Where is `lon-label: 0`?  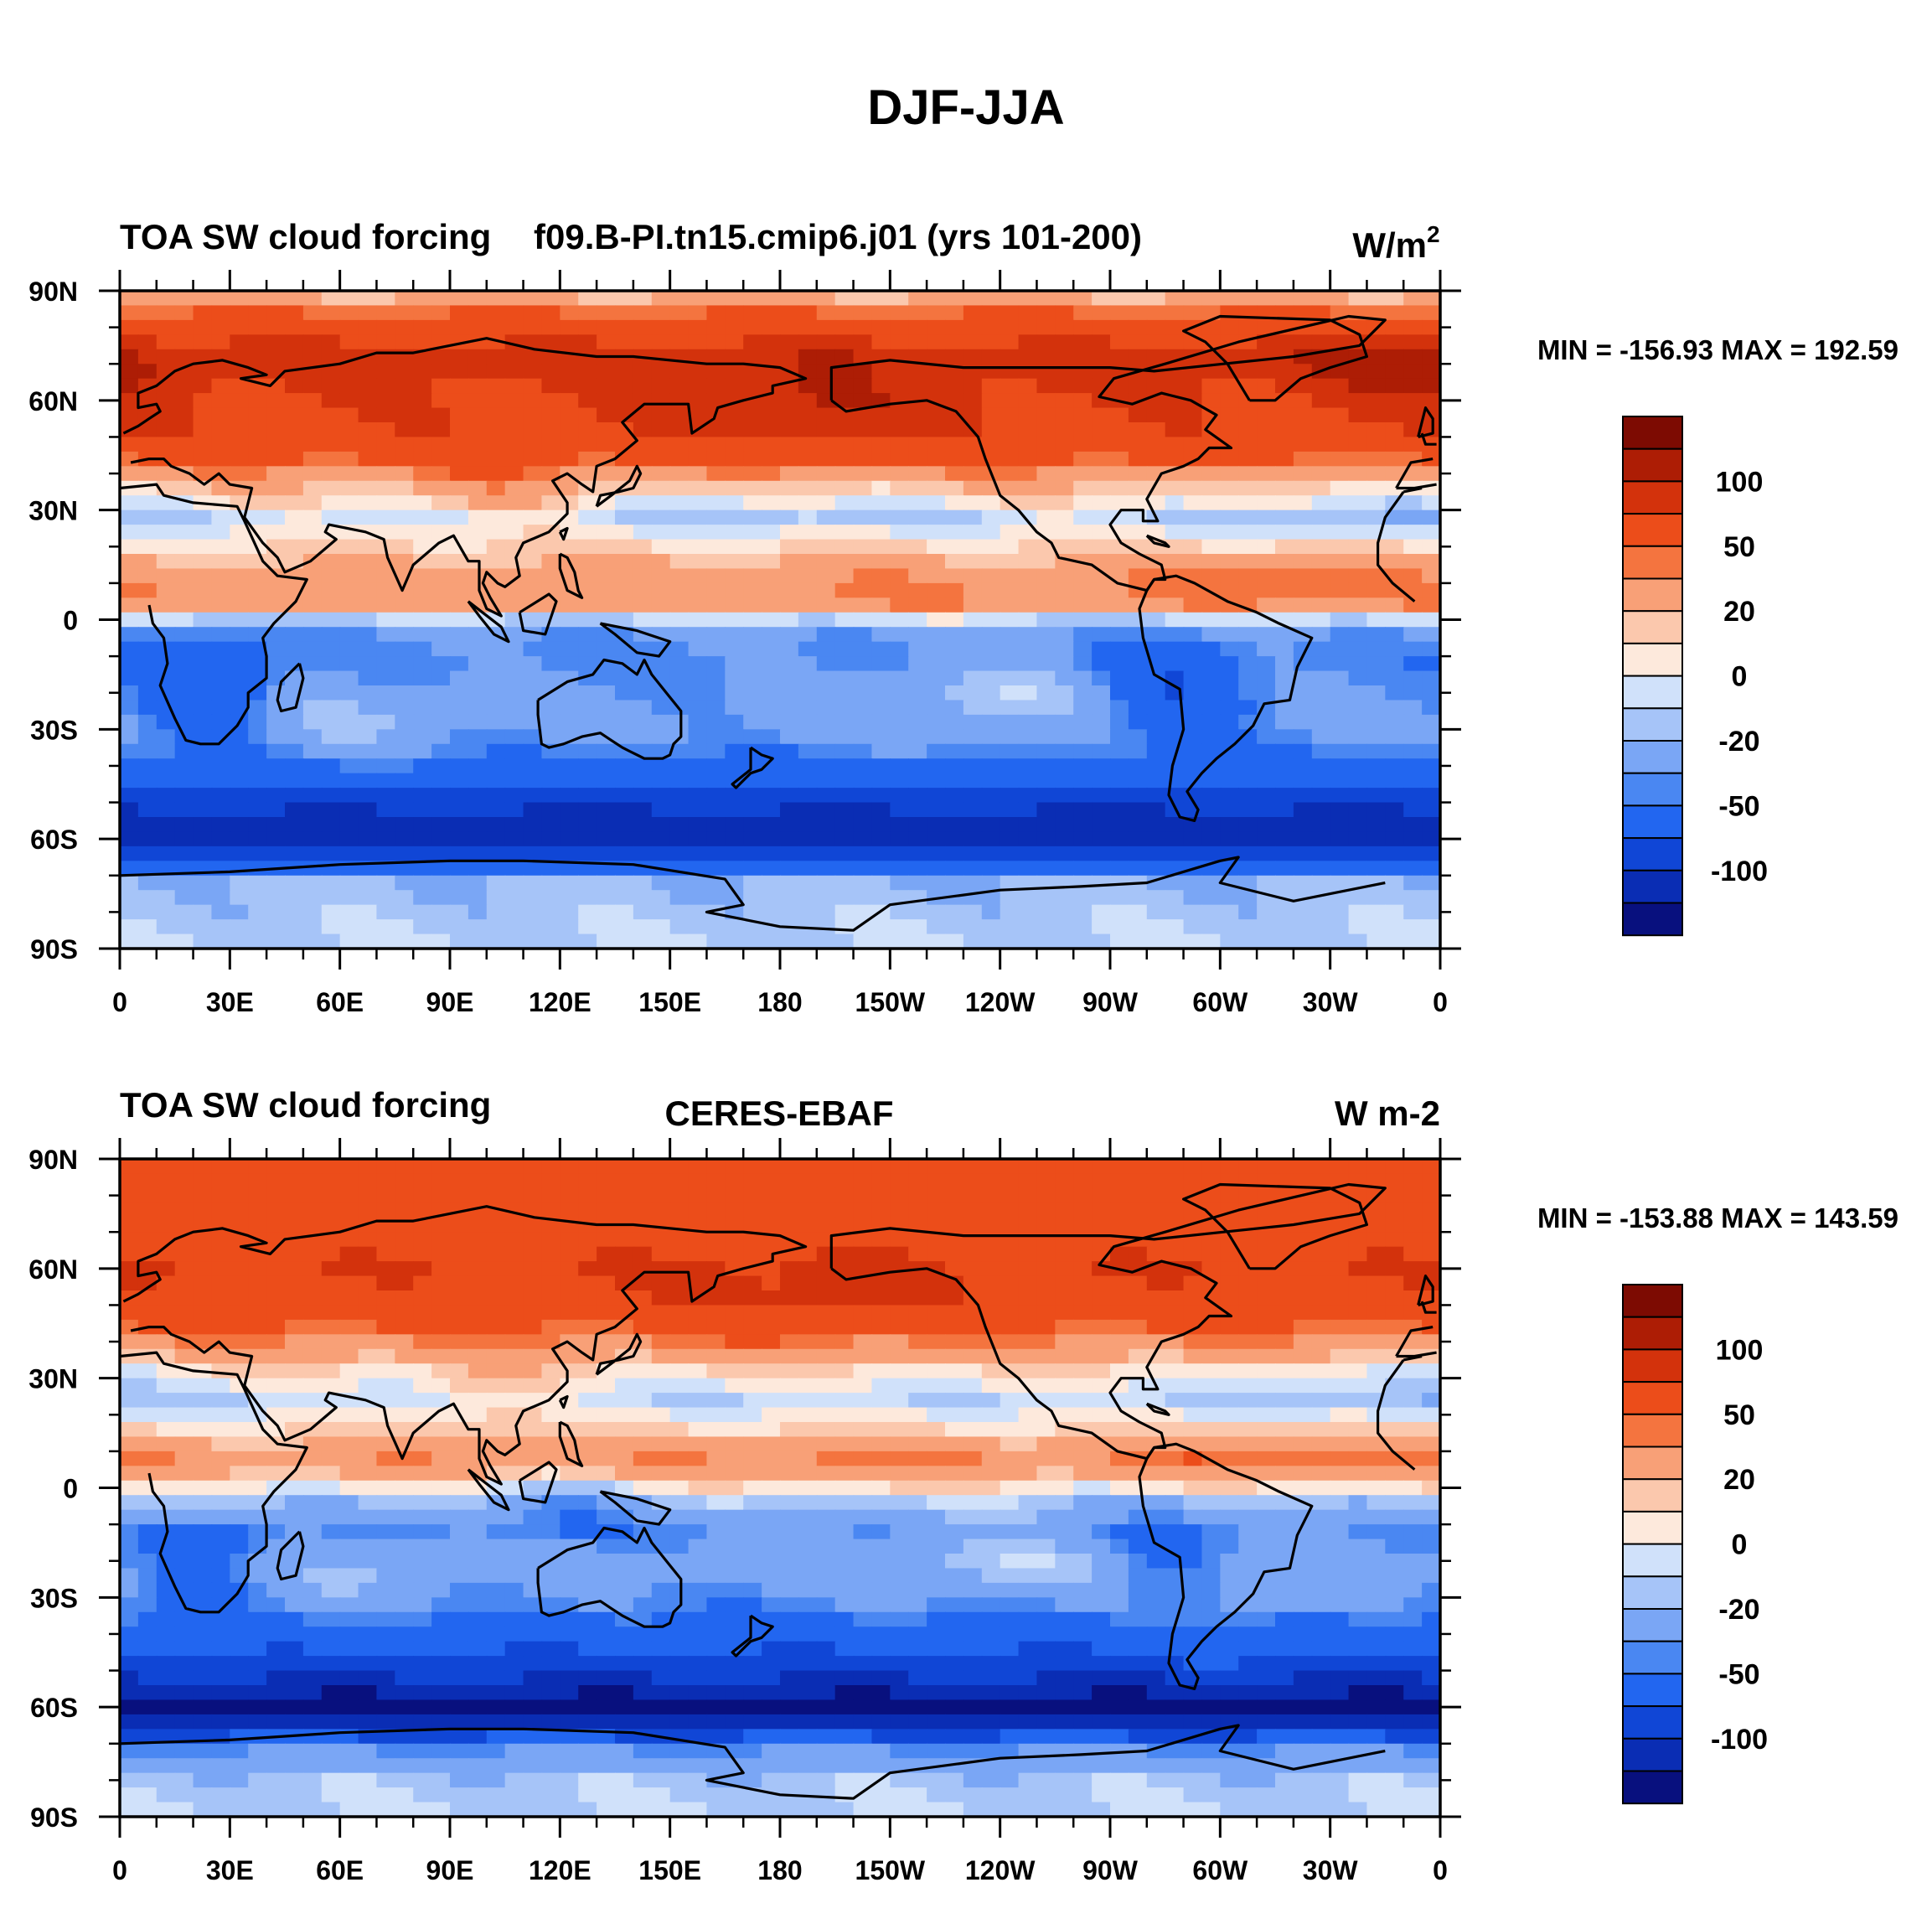
lon-label: 0 is located at coordinates (1440, 1002).